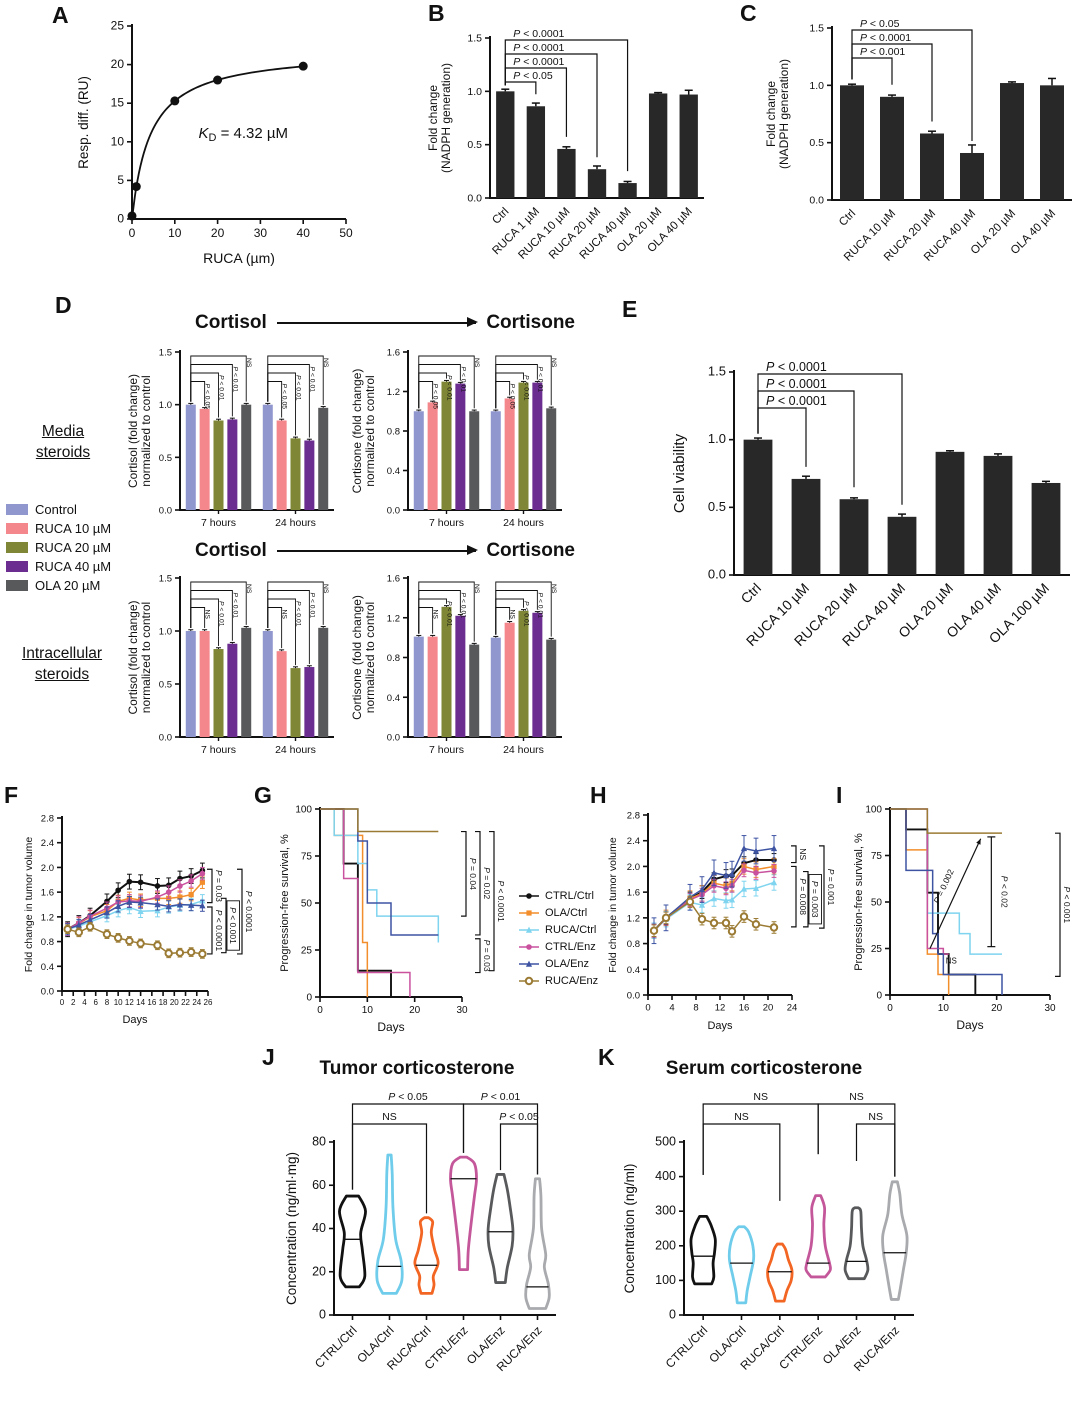 The height and width of the screenshot is (1417, 1080). What do you see at coordinates (129, 1002) in the screenshot?
I see `svg-text: 12` at bounding box center [129, 1002].